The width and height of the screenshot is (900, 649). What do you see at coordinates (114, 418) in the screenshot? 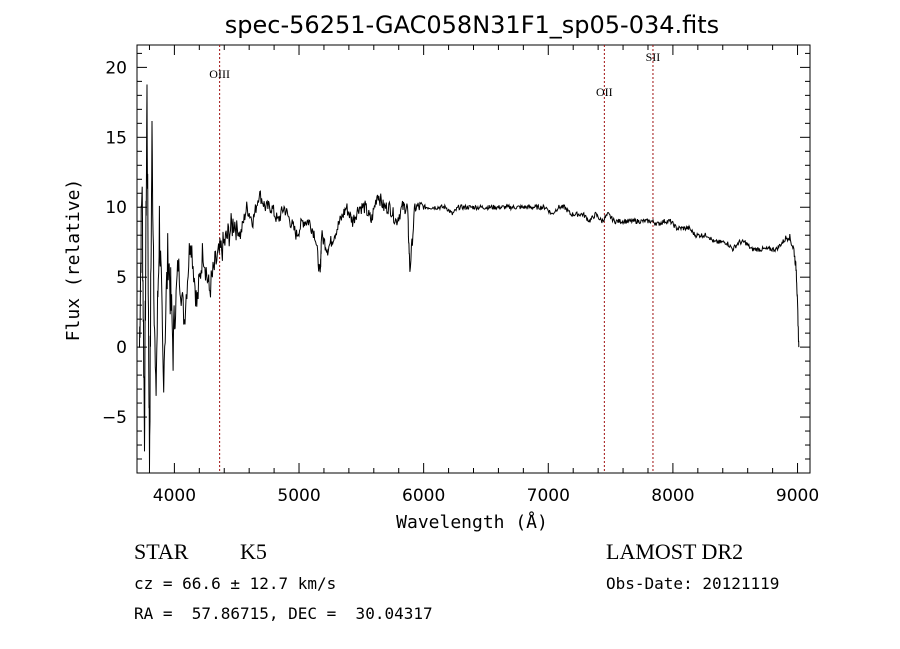
I see `y-tick-label: −5` at bounding box center [114, 418].